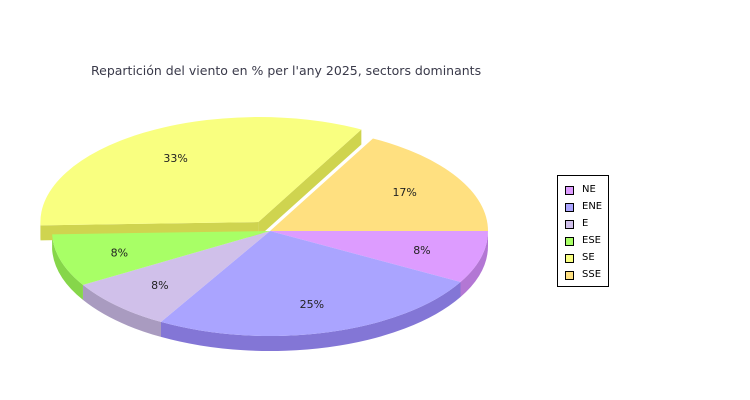 The image size is (750, 400). Describe the element at coordinates (592, 274) in the screenshot. I see `legend-label: SSE` at that location.